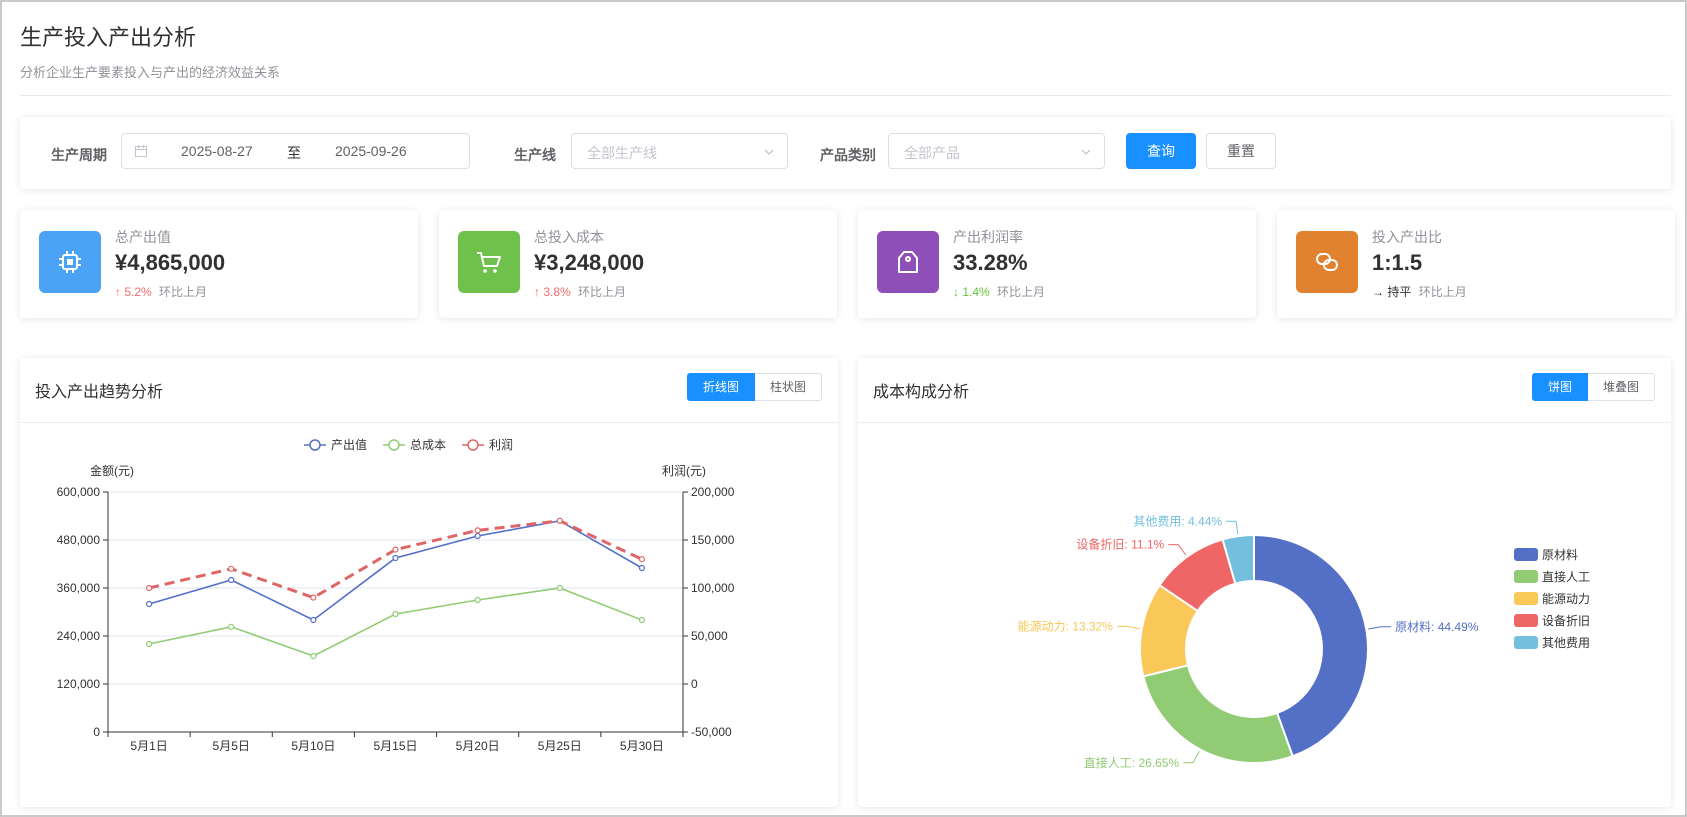 The width and height of the screenshot is (1687, 817). Describe the element at coordinates (535, 155) in the screenshot. I see `line-label: 生产线` at that location.